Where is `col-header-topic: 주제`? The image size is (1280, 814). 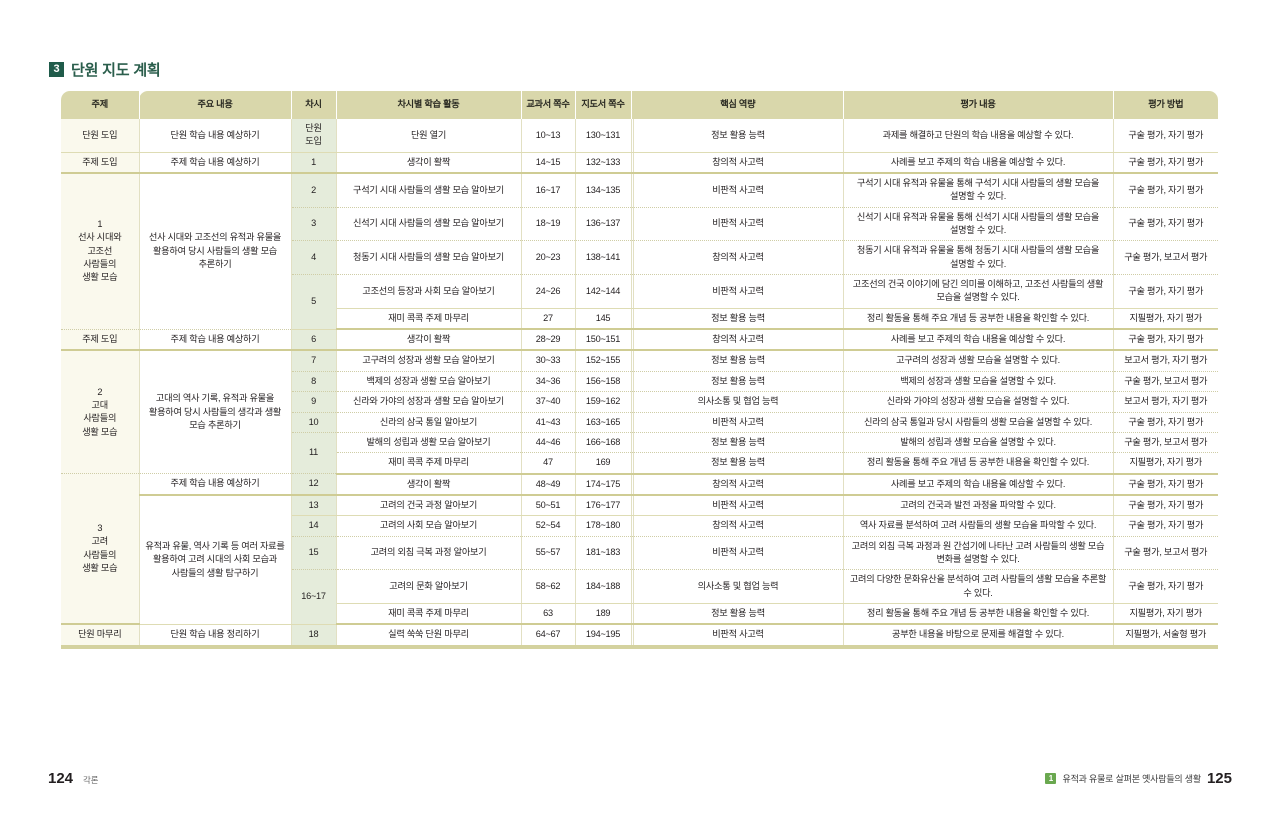
col-header-topic: 주제 is located at coordinates (100, 105).